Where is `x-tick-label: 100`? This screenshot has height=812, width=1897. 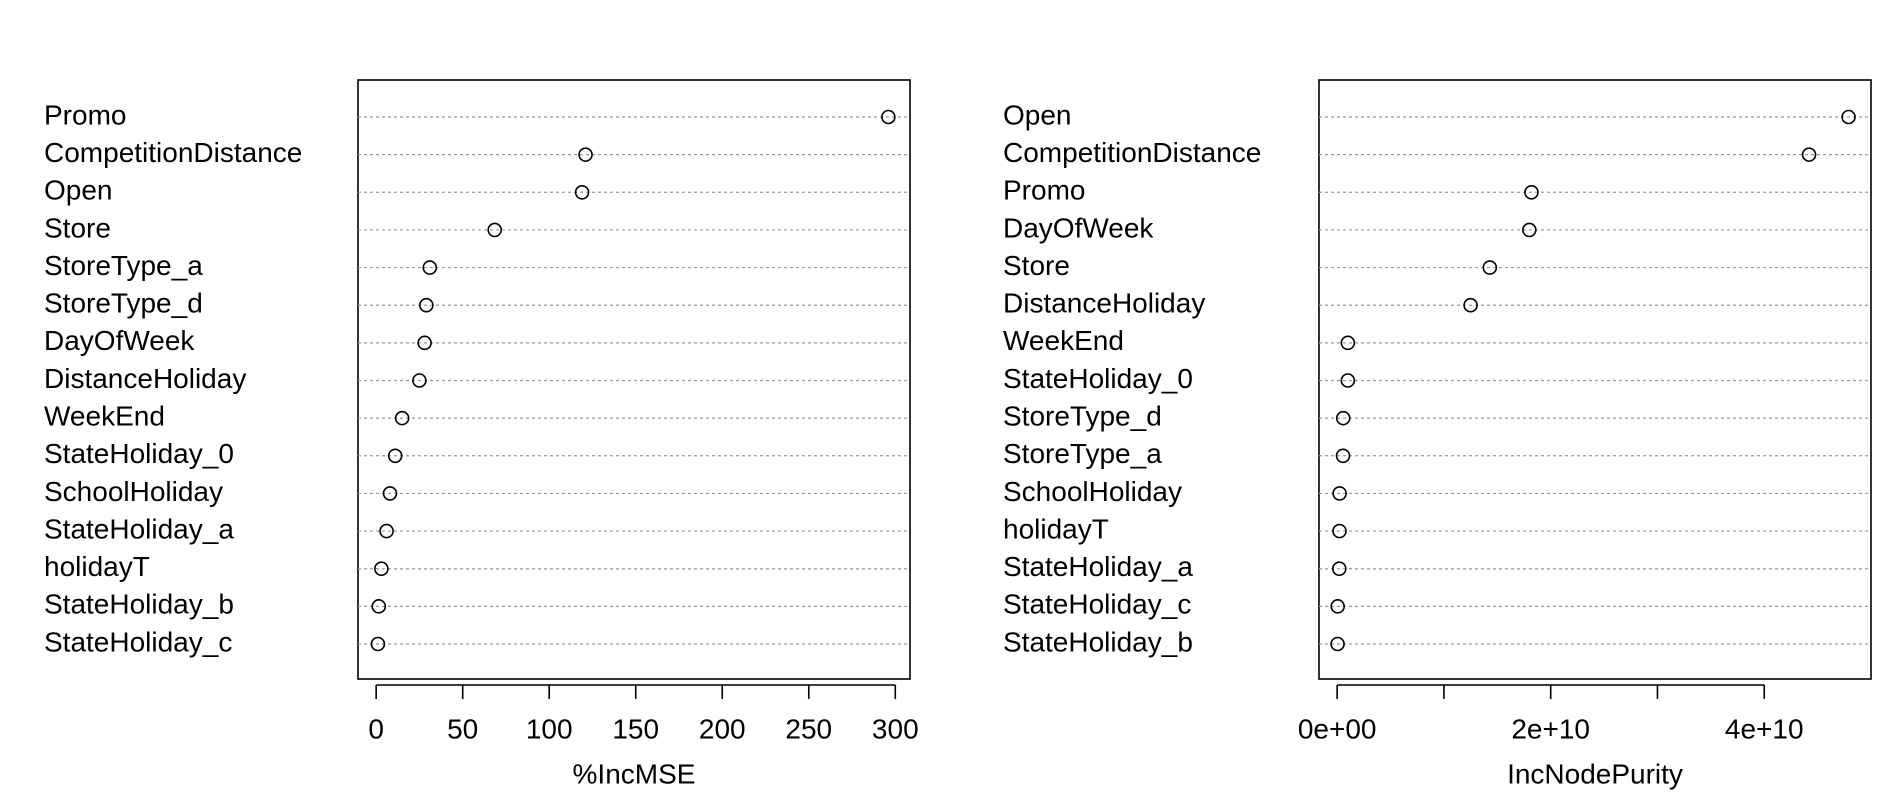
x-tick-label: 100 is located at coordinates (549, 728).